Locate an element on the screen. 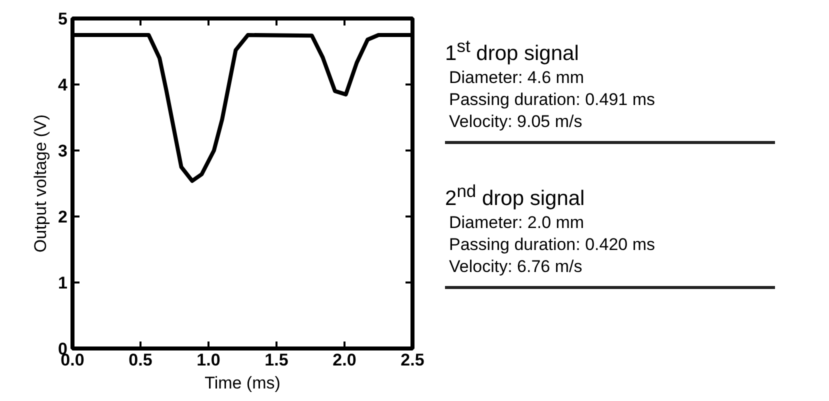 The height and width of the screenshot is (401, 829). text: Velocity: 6.76 m/s is located at coordinates (516, 267).